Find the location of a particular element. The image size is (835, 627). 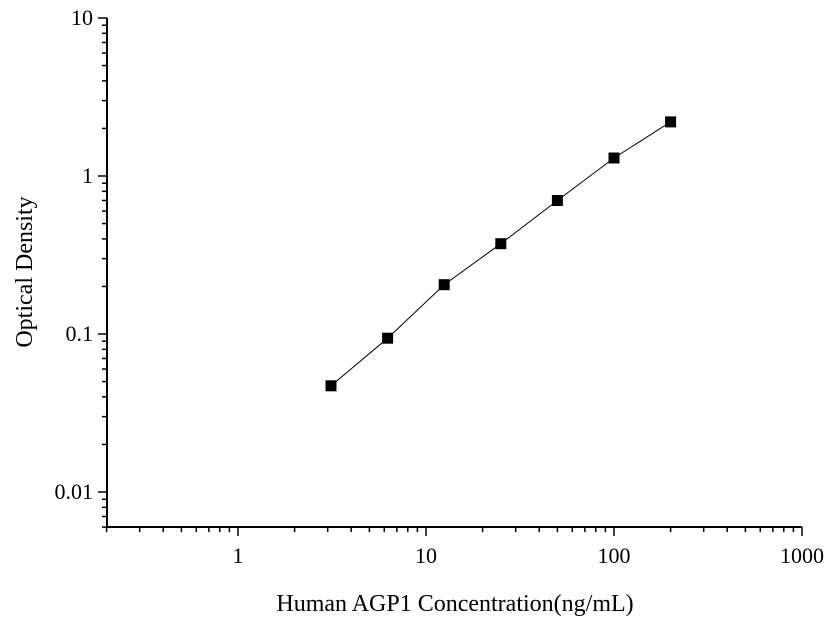

x-tick-label: 1000 is located at coordinates (802, 555).